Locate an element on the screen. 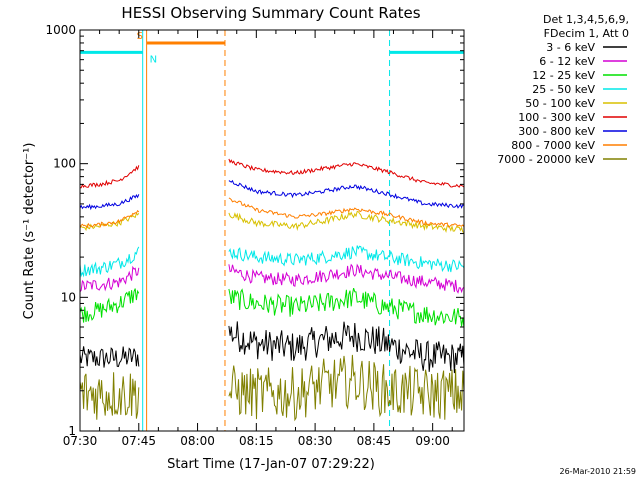 Image resolution: width=640 pixels, height=480 pixels. series-50-100-kev is located at coordinates (272, 222).